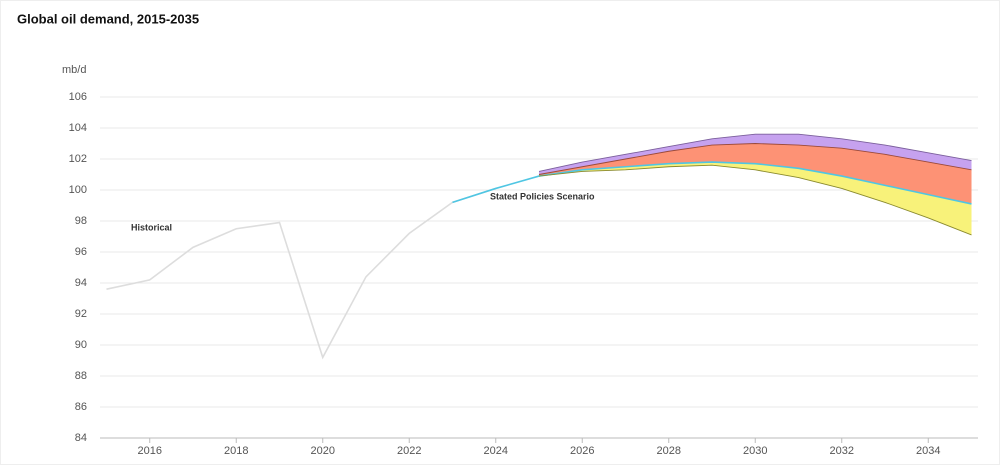 The width and height of the screenshot is (1000, 465). Describe the element at coordinates (81, 314) in the screenshot. I see `y-tick-label: 92` at that location.